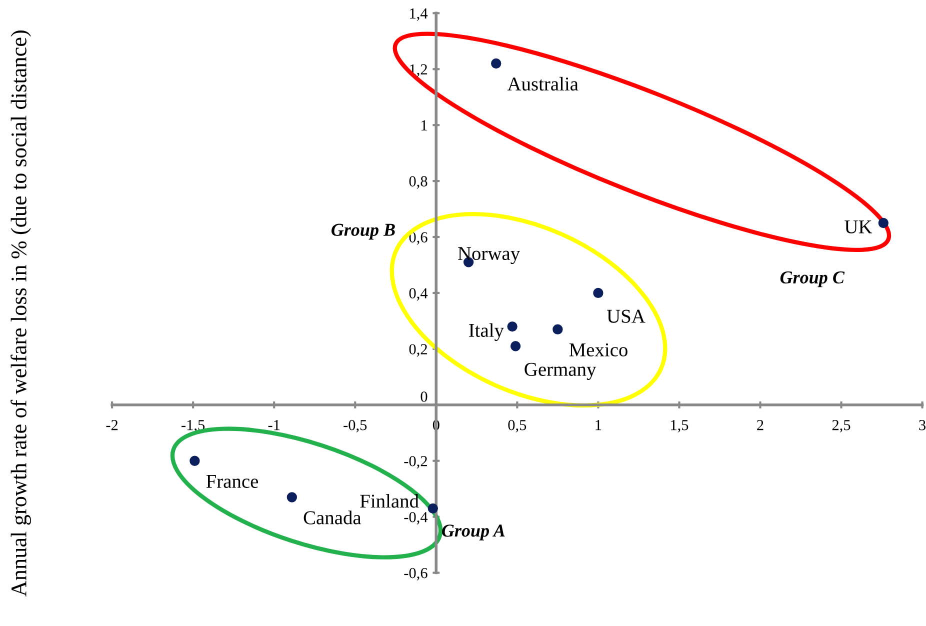 The width and height of the screenshot is (926, 626). Describe the element at coordinates (424, 396) in the screenshot. I see `y-tick-label: 0` at that location.